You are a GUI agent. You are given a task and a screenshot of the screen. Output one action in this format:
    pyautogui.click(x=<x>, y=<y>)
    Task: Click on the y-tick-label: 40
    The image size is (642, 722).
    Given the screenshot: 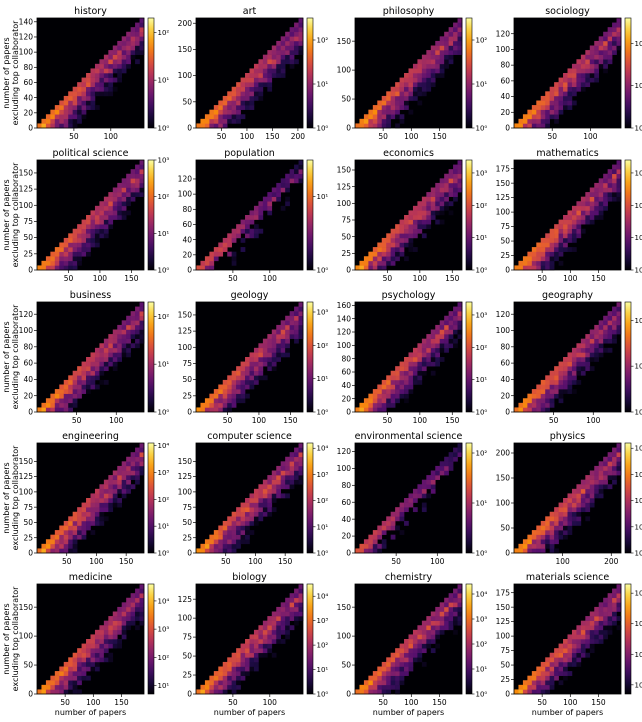 What is the action you would take?
    pyautogui.click(x=505, y=96)
    